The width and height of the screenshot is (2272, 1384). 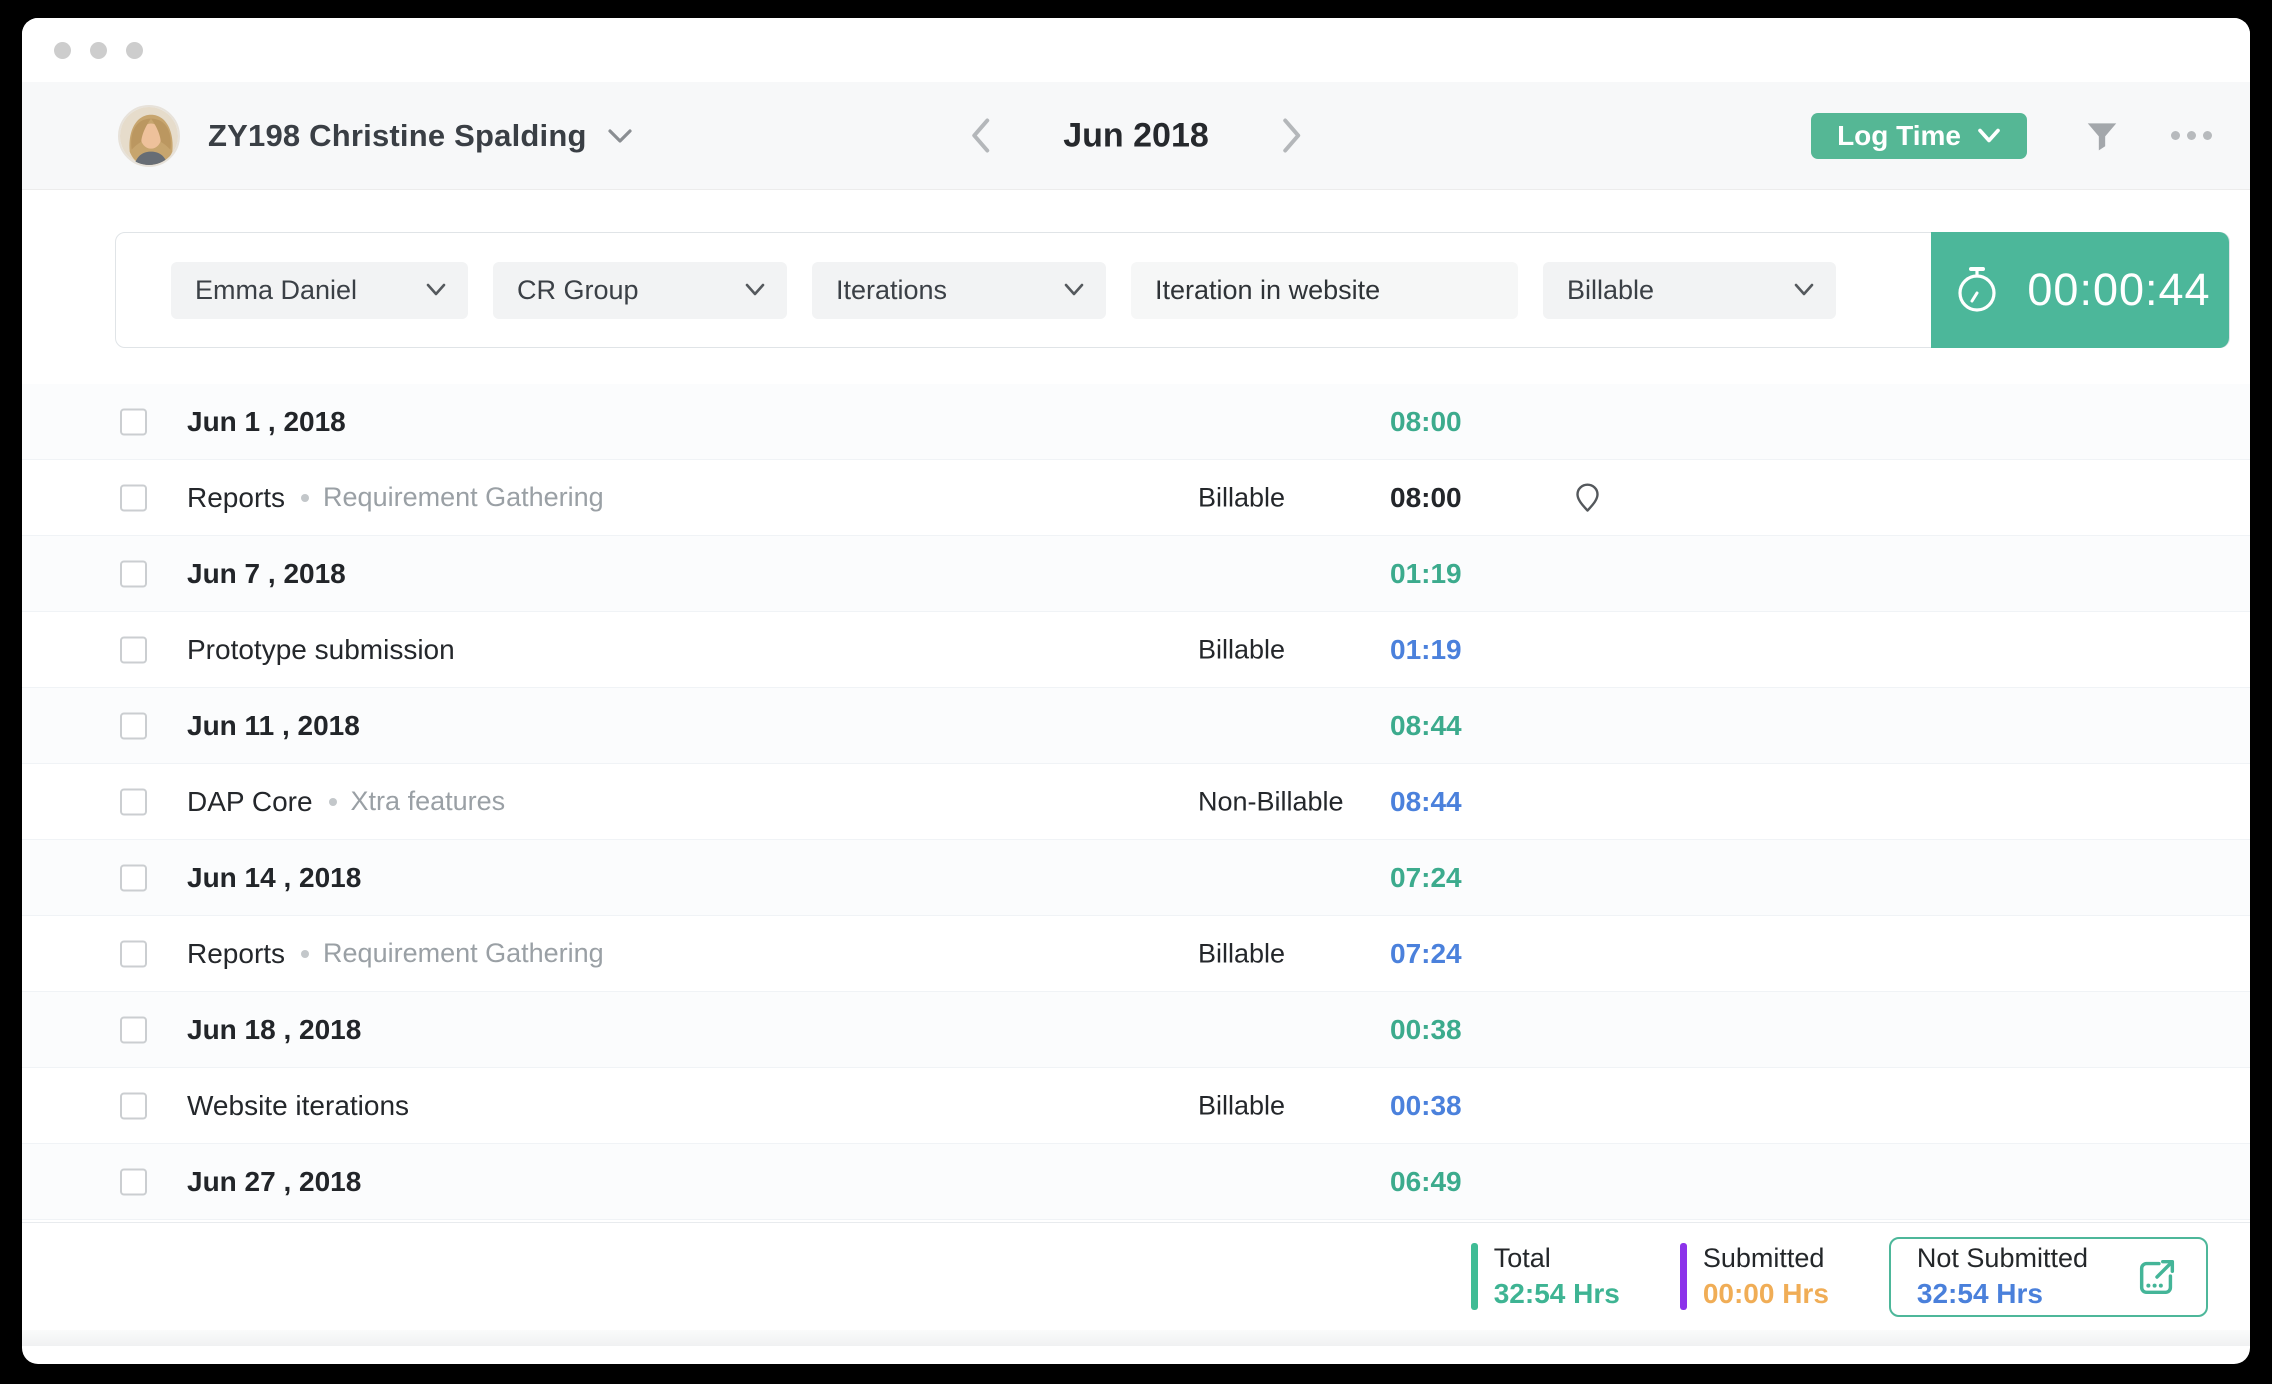 What do you see at coordinates (266, 574) in the screenshot?
I see `date-label: Jun 7 , 2018` at bounding box center [266, 574].